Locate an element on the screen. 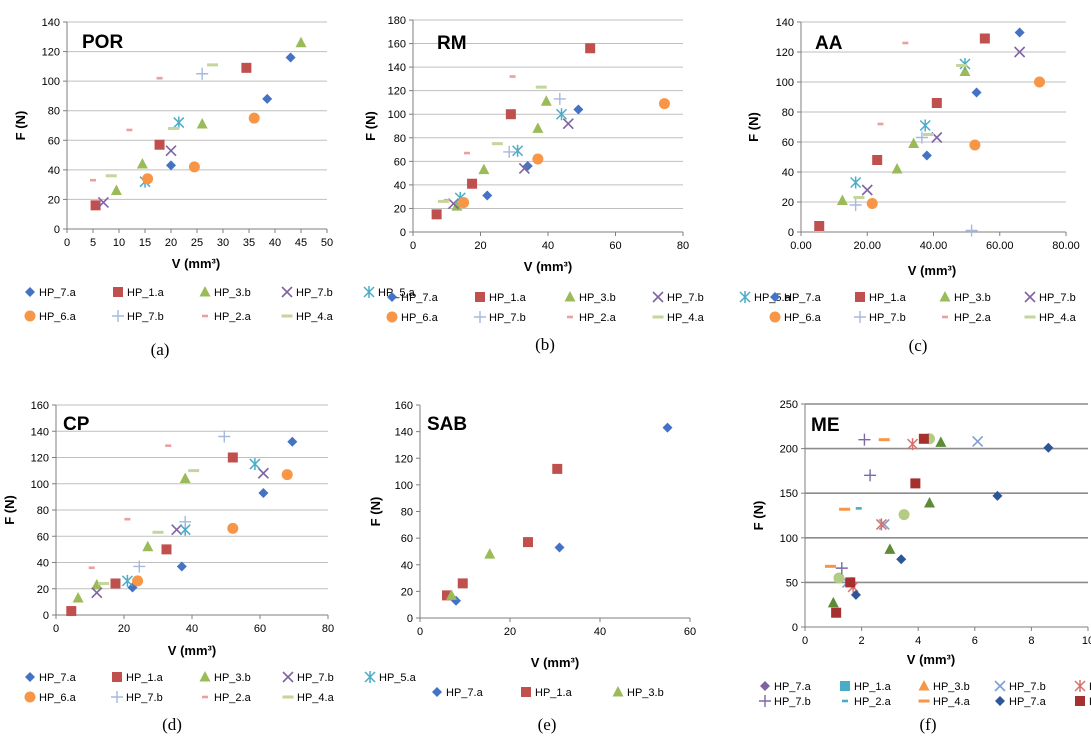  y-tick-label: 0 is located at coordinates (57, 230).